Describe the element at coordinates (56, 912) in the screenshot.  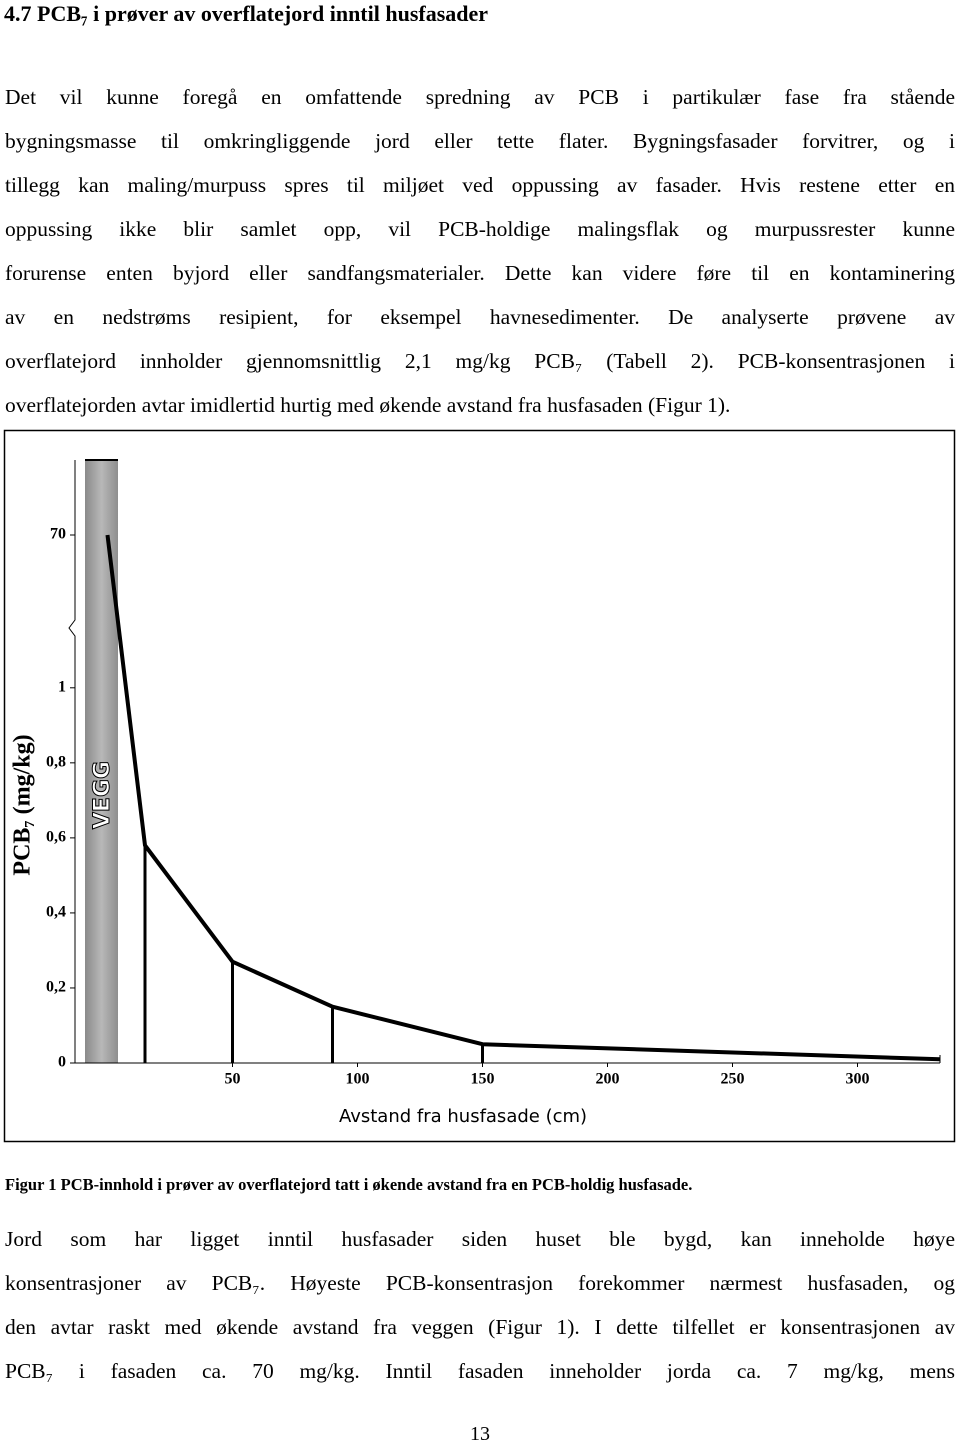
I see `y-tick-label: 0,4` at that location.